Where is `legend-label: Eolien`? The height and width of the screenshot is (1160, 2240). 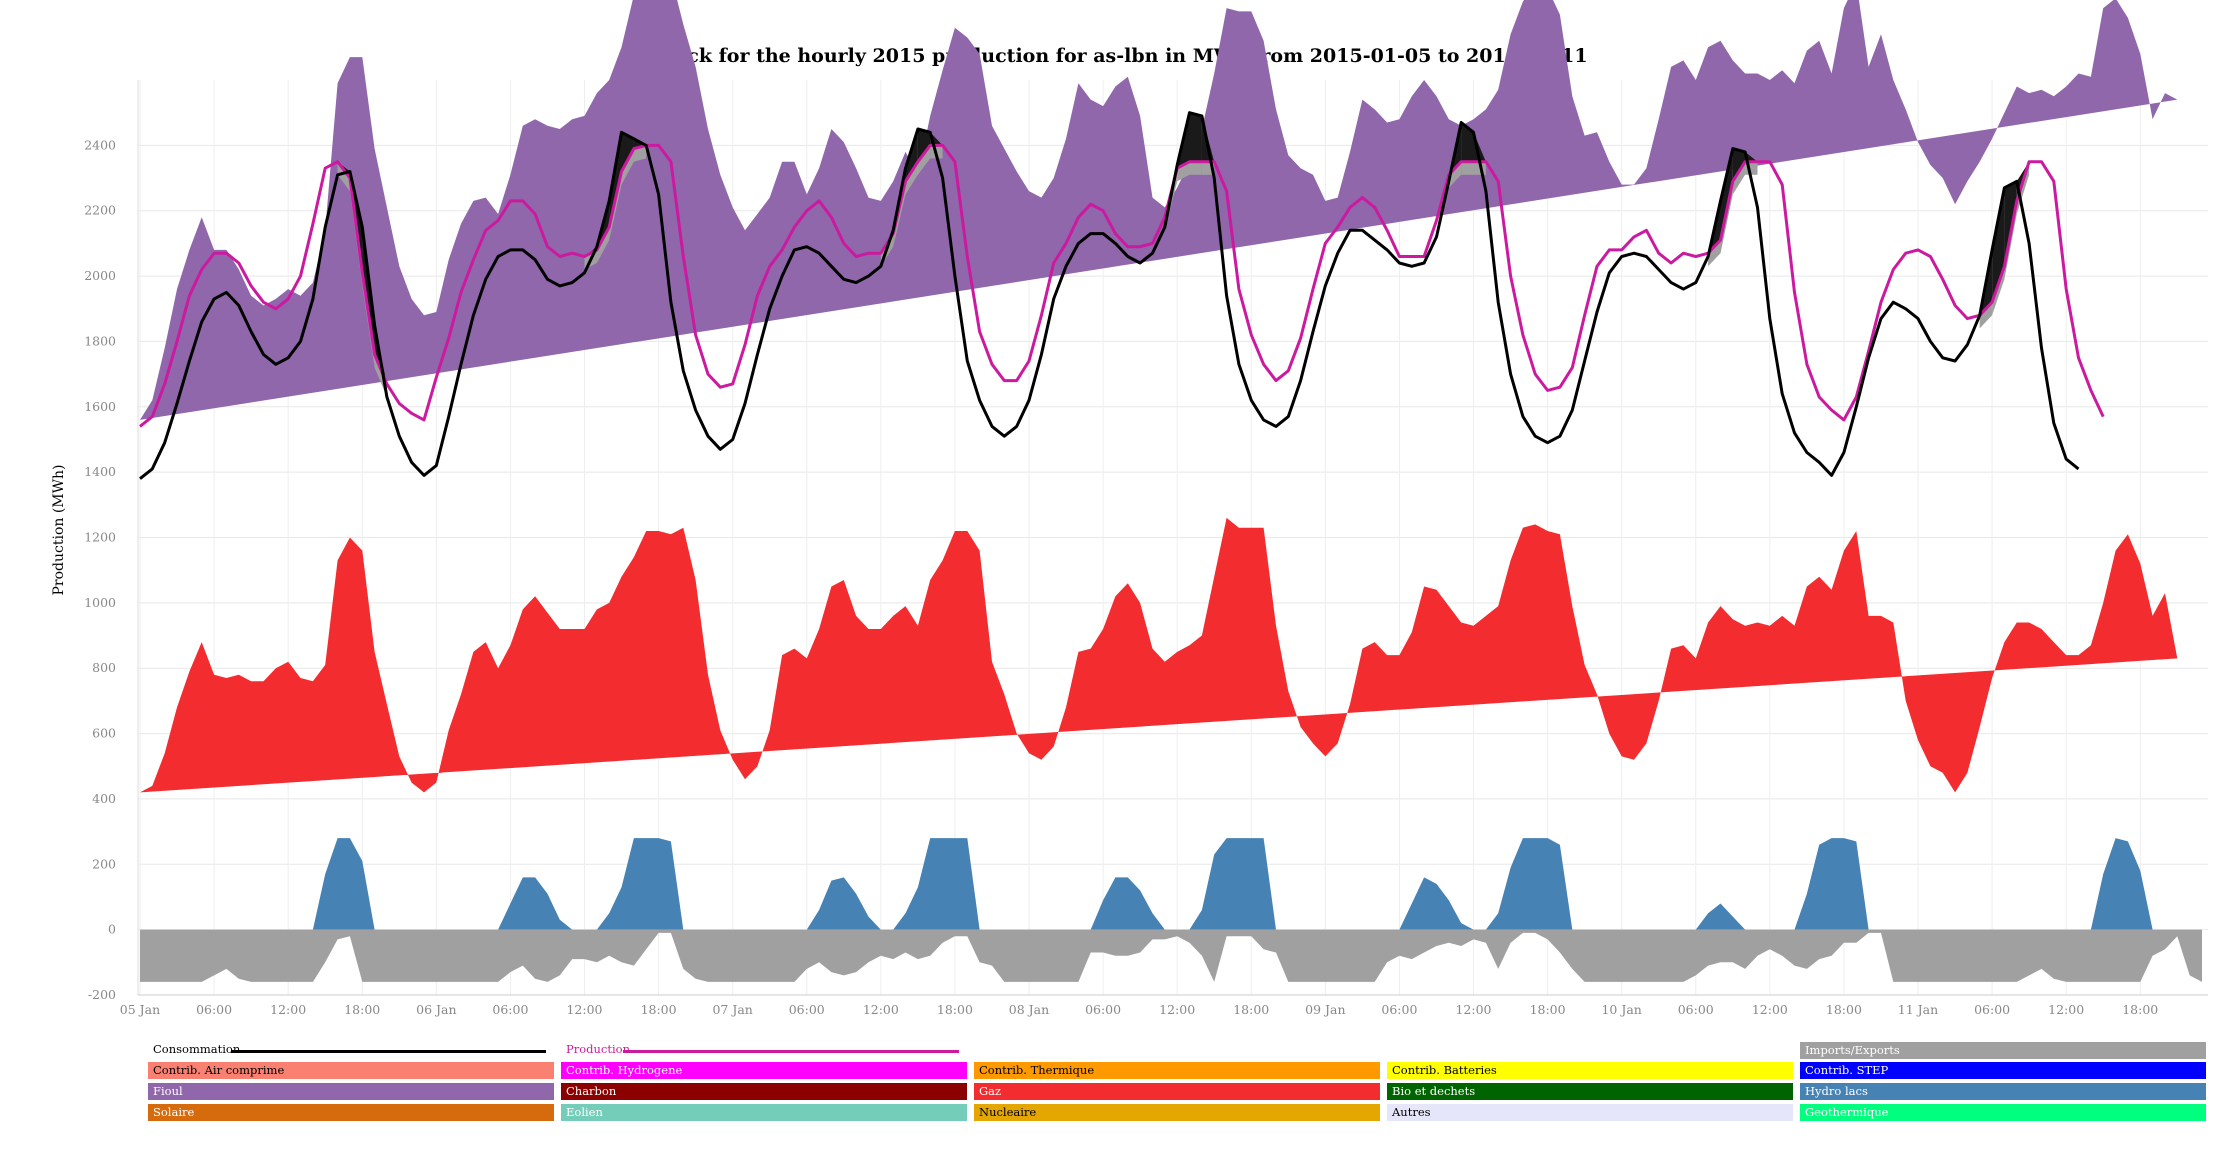
legend-label: Eolien is located at coordinates (584, 1112).